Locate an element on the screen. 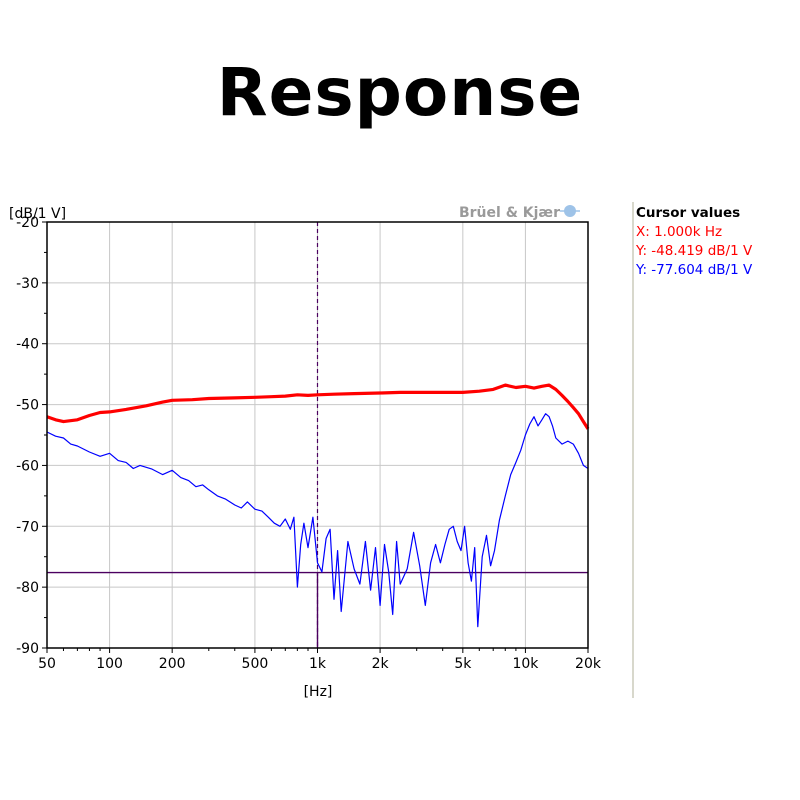 The height and width of the screenshot is (800, 800). x-tick-label: 500 is located at coordinates (255, 664).